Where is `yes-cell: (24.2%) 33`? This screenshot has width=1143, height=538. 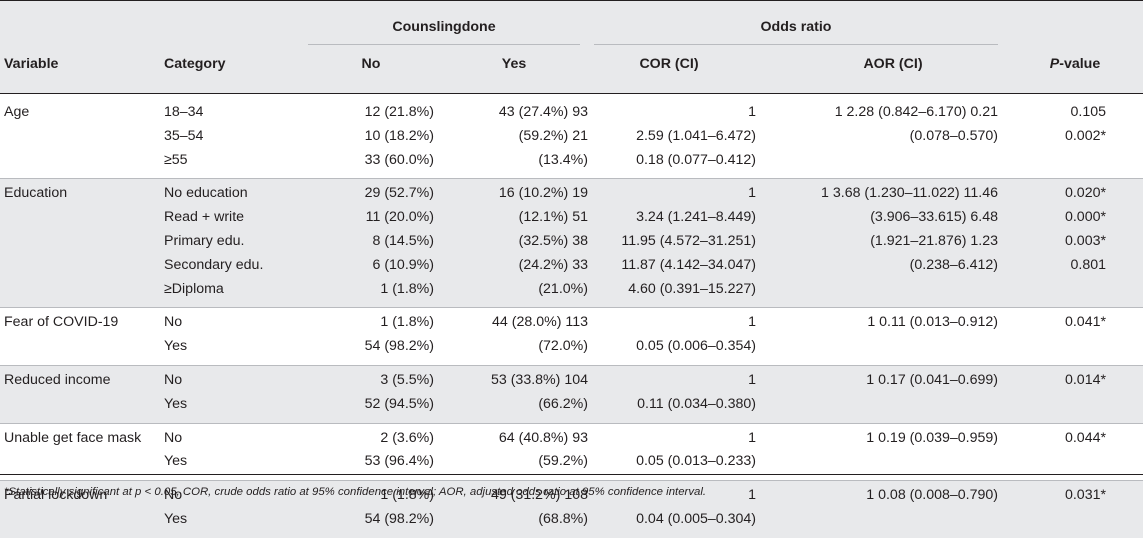
yes-cell: (24.2%) 33 is located at coordinates (553, 264).